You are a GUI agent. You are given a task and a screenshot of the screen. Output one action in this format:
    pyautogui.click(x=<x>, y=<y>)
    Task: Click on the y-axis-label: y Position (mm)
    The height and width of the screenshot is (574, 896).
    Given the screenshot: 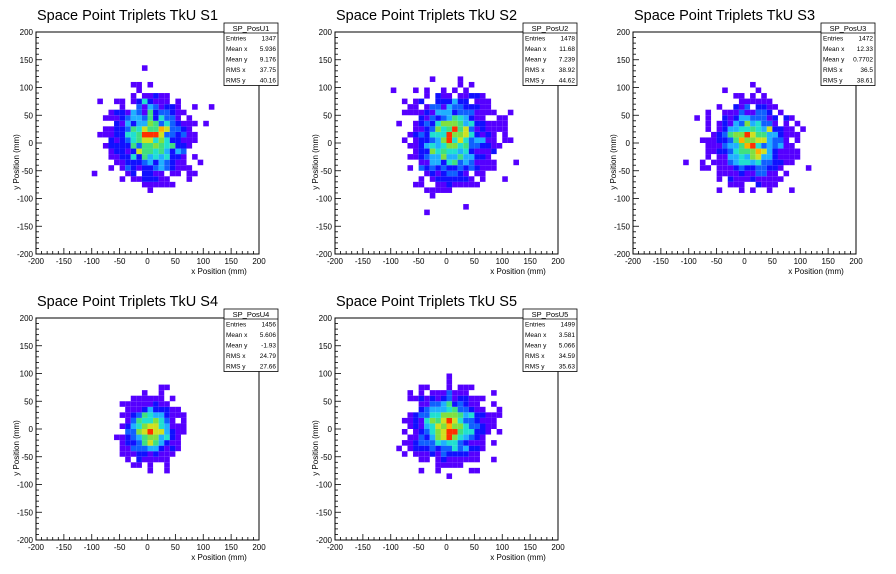 What is the action you would take?
    pyautogui.click(x=315, y=162)
    